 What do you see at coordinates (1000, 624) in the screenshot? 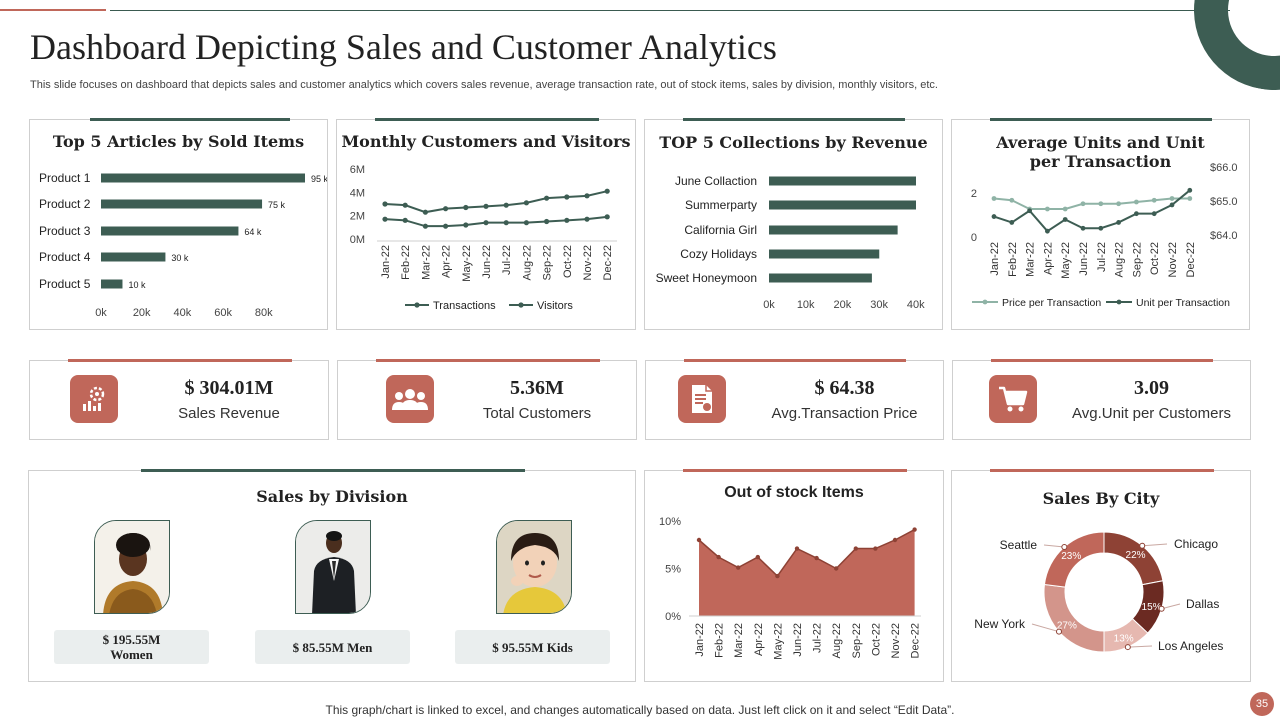
I see `slice-category-label: New York` at bounding box center [1000, 624].